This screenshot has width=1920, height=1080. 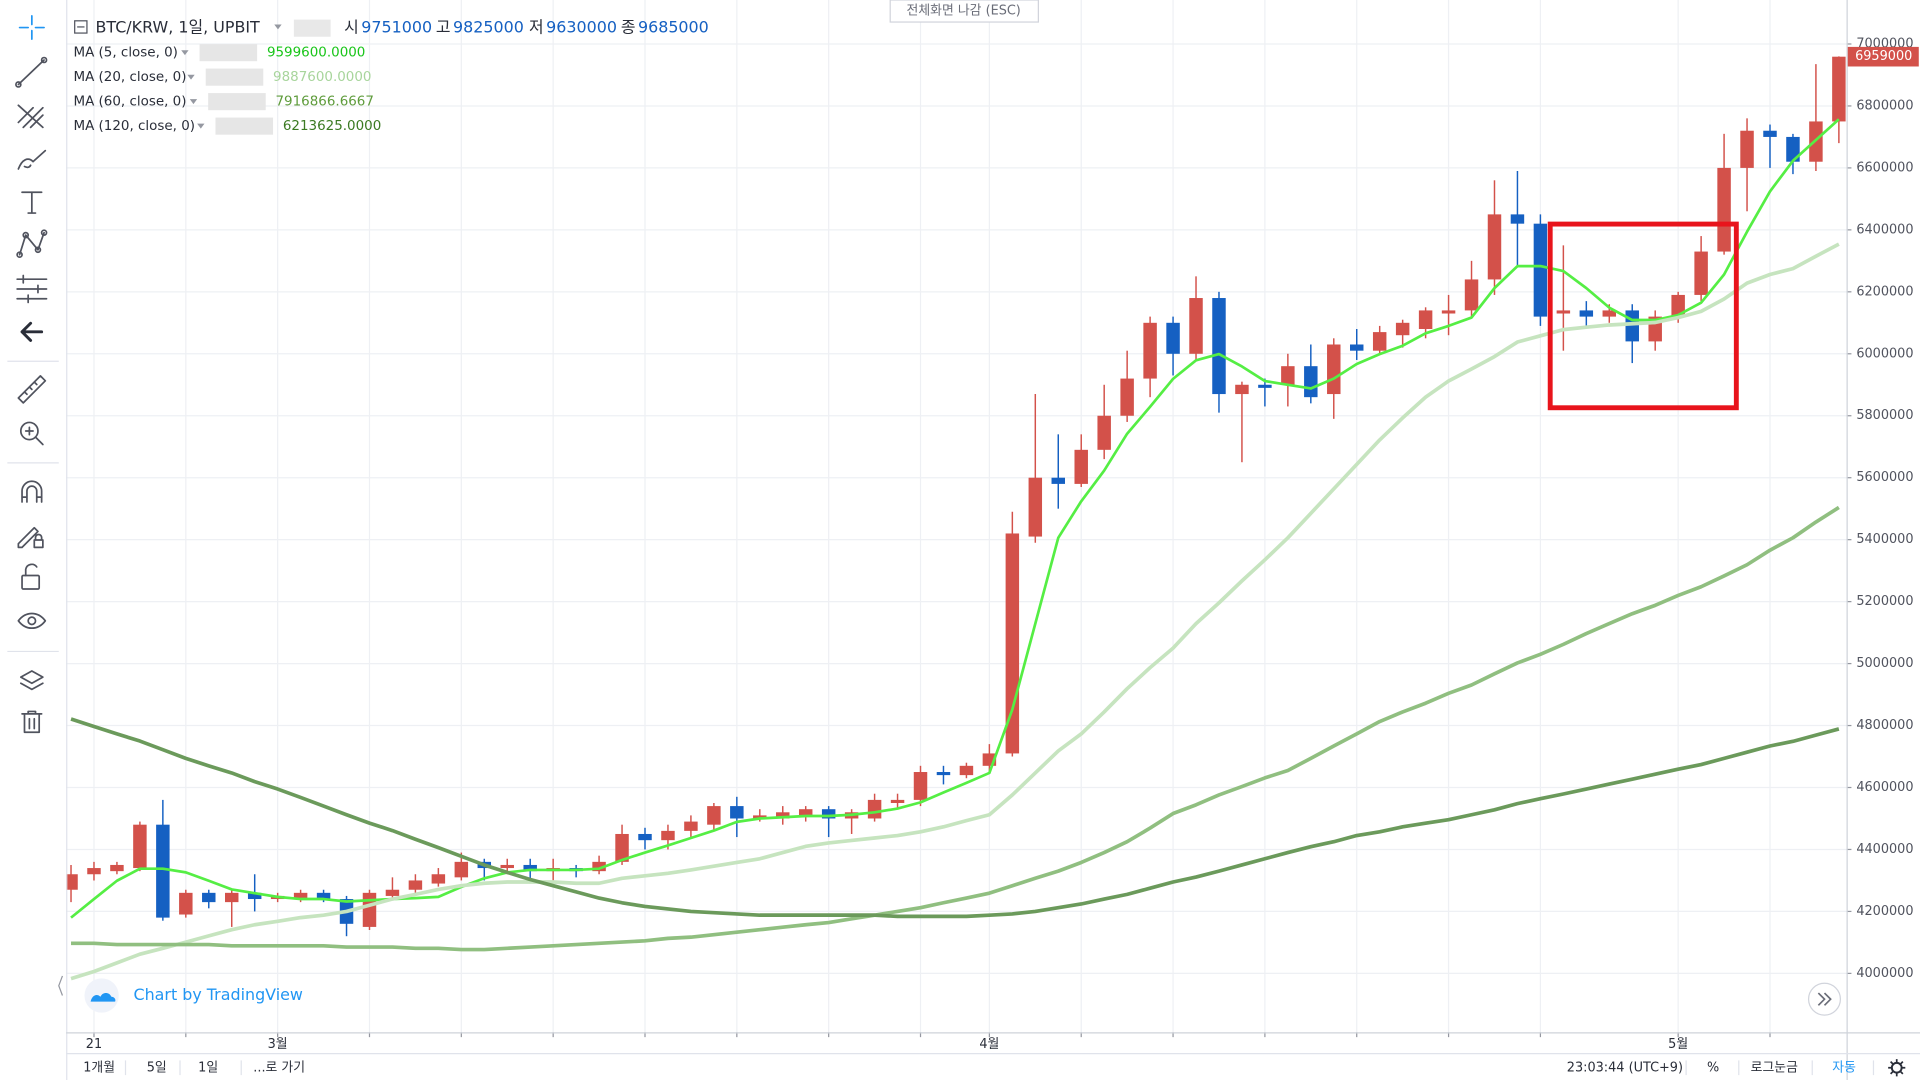 What do you see at coordinates (312, 28) in the screenshot?
I see `legend-buttons` at bounding box center [312, 28].